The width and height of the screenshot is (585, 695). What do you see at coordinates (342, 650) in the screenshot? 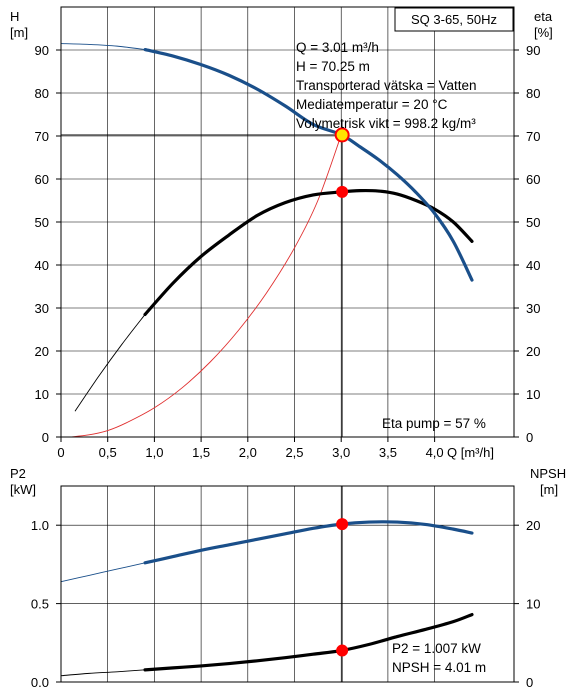
I see `npsh-operating-point` at bounding box center [342, 650].